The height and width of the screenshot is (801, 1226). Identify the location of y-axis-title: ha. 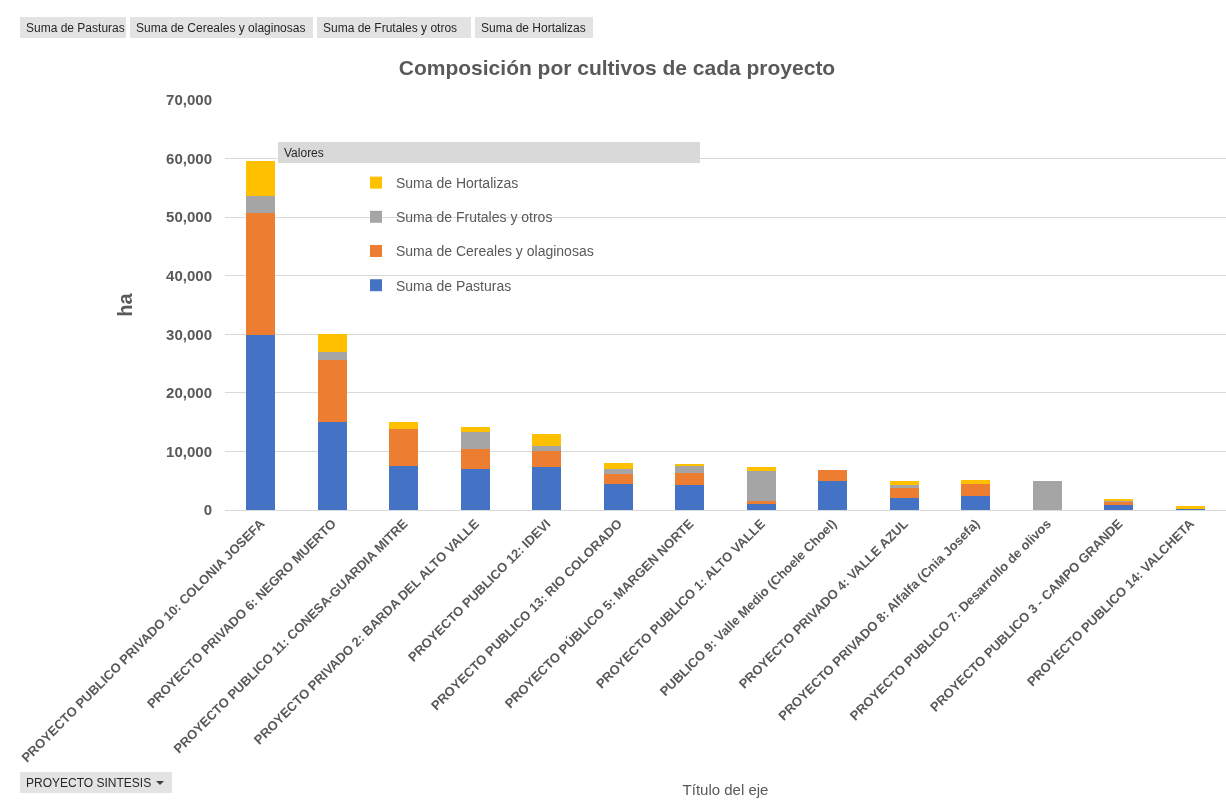
(124, 304).